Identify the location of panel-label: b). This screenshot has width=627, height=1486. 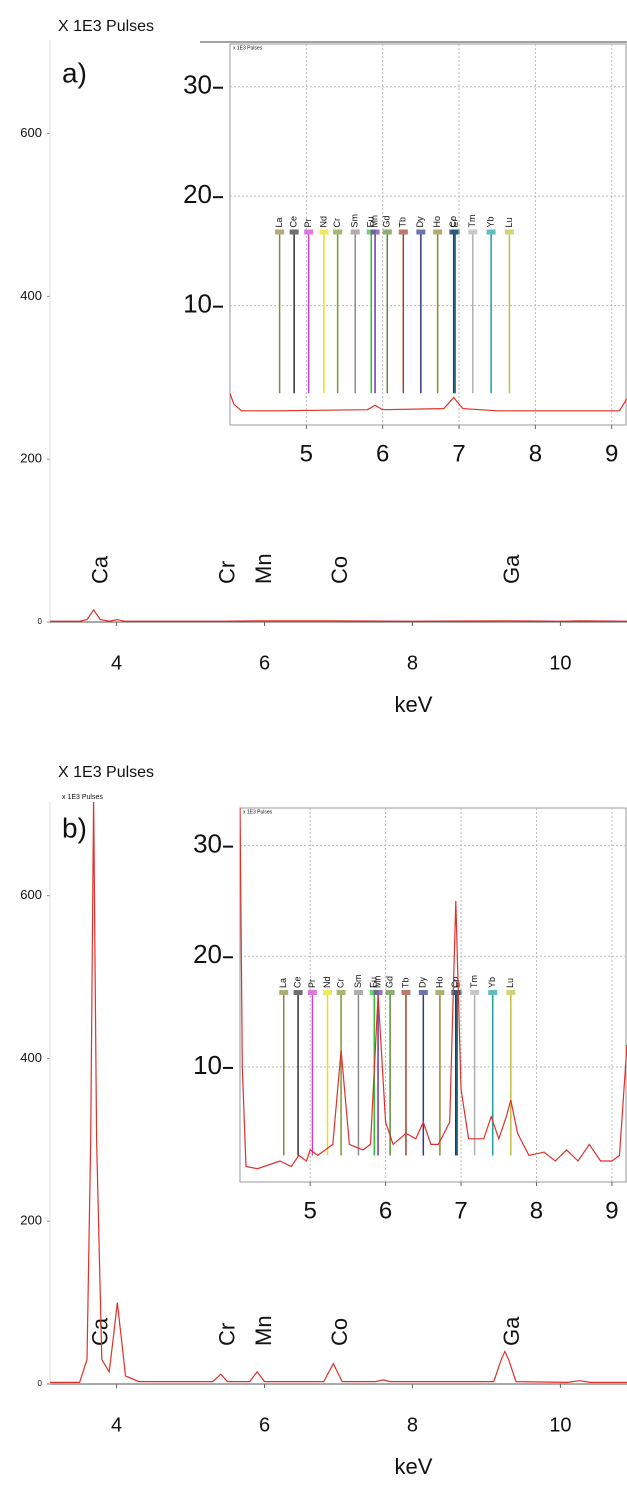
(74, 827).